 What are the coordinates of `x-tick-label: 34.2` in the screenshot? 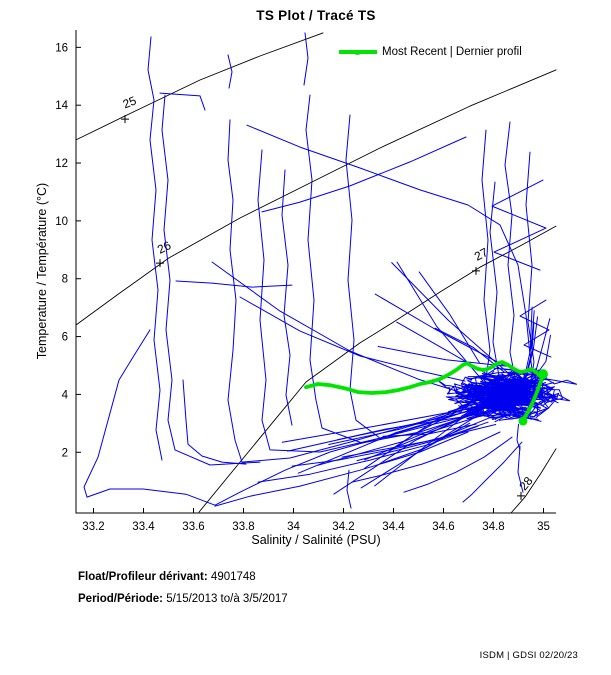 It's located at (343, 527).